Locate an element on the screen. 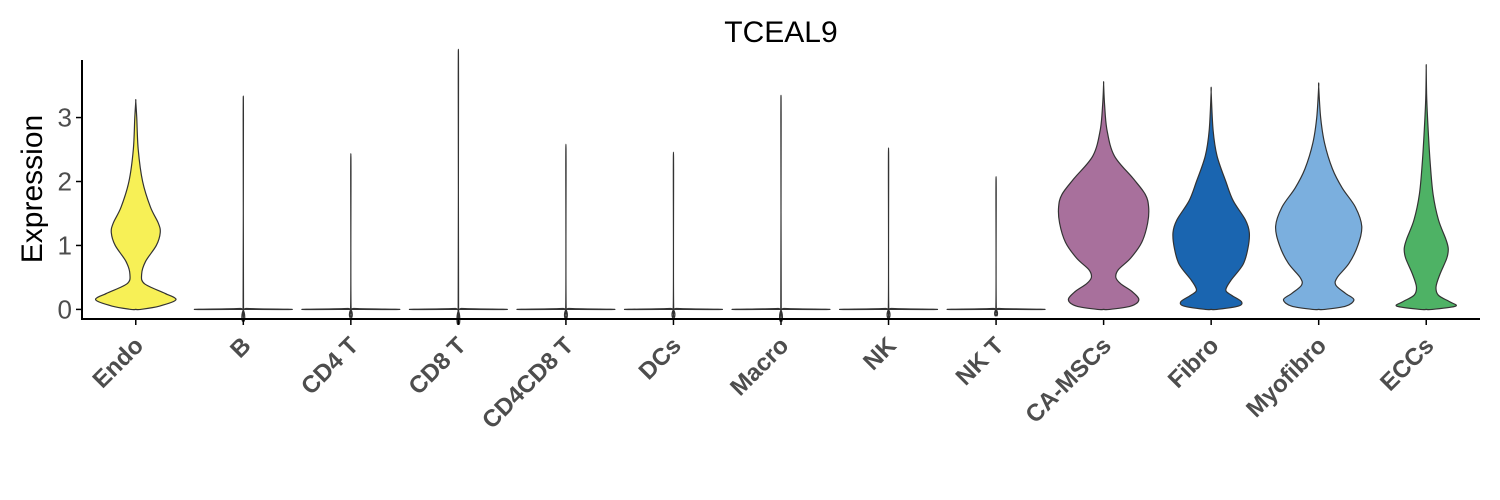  x-tick-label: CD4CD8 T is located at coordinates (528, 383).